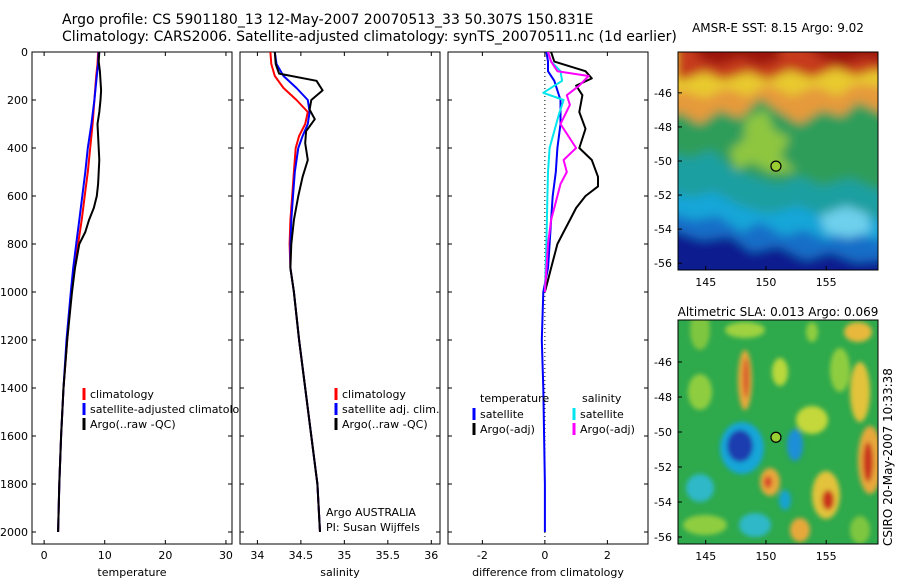  What do you see at coordinates (514, 398) in the screenshot?
I see `legend-group-title: temperature` at bounding box center [514, 398].